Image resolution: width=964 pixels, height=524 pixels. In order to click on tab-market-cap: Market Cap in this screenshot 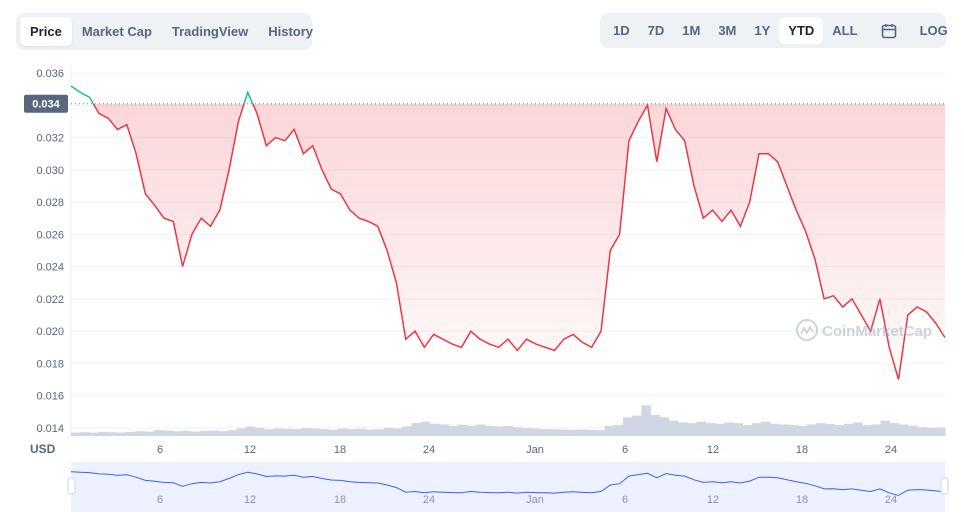, I will do `click(116, 31)`.